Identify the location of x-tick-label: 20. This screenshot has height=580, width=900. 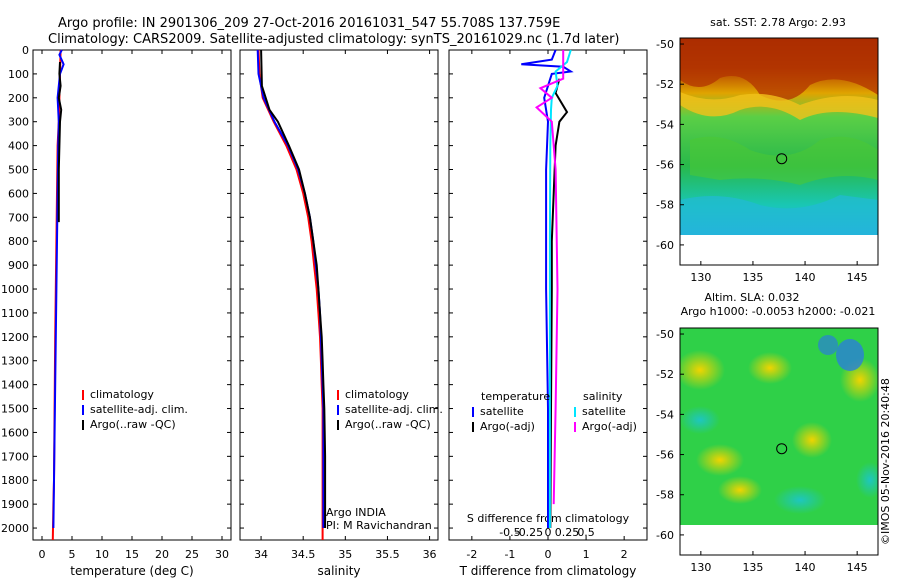
(162, 554).